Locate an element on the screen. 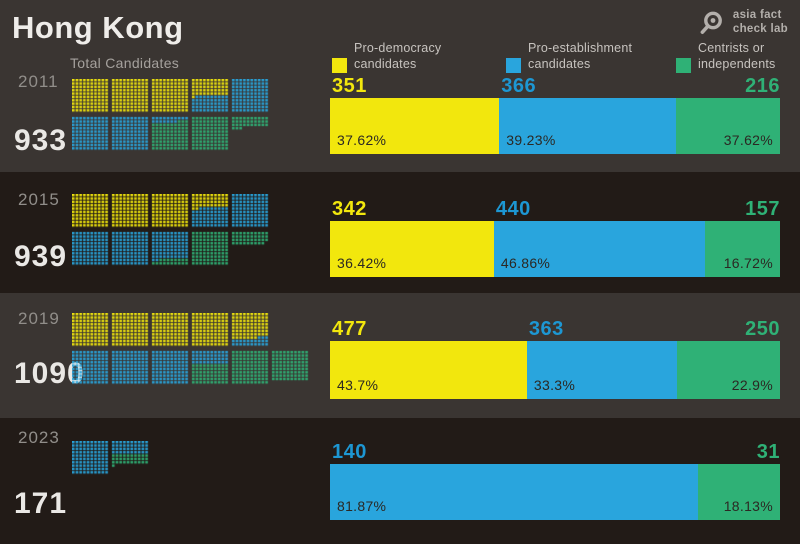 The height and width of the screenshot is (544, 800). total-candidates-2015: 939 is located at coordinates (41, 256).